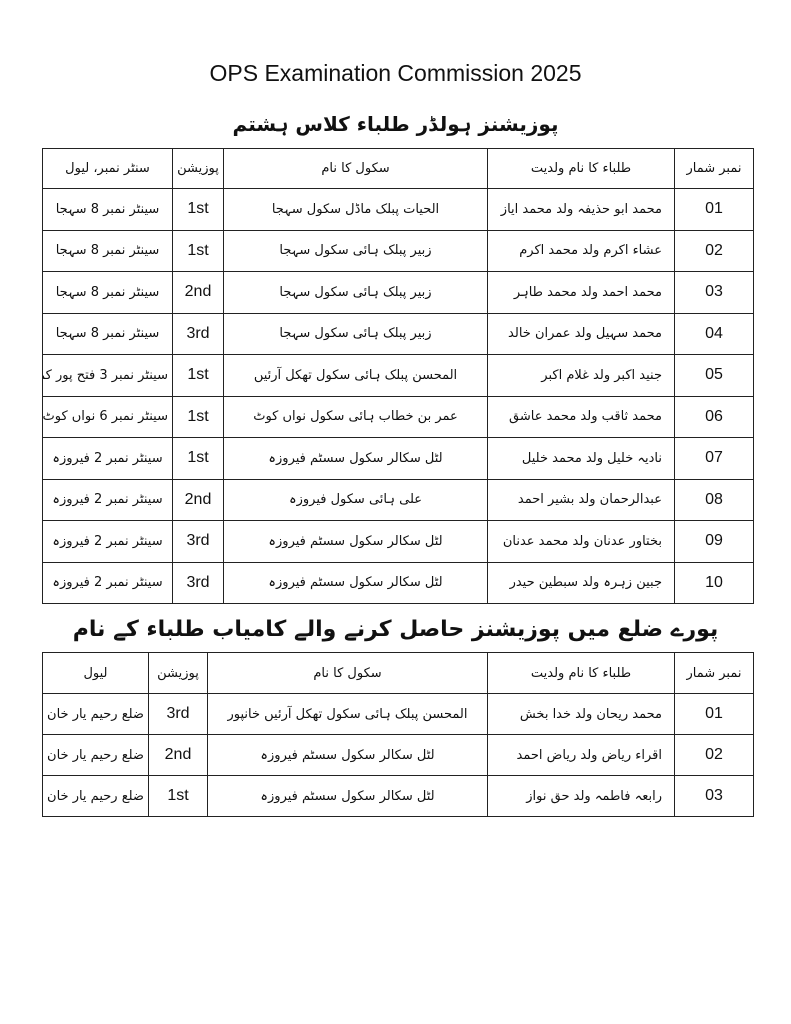 The width and height of the screenshot is (791, 1024). I want to click on school-cell: عمر بن خطاب ہائی سکول نواں کوٹ, so click(355, 416).